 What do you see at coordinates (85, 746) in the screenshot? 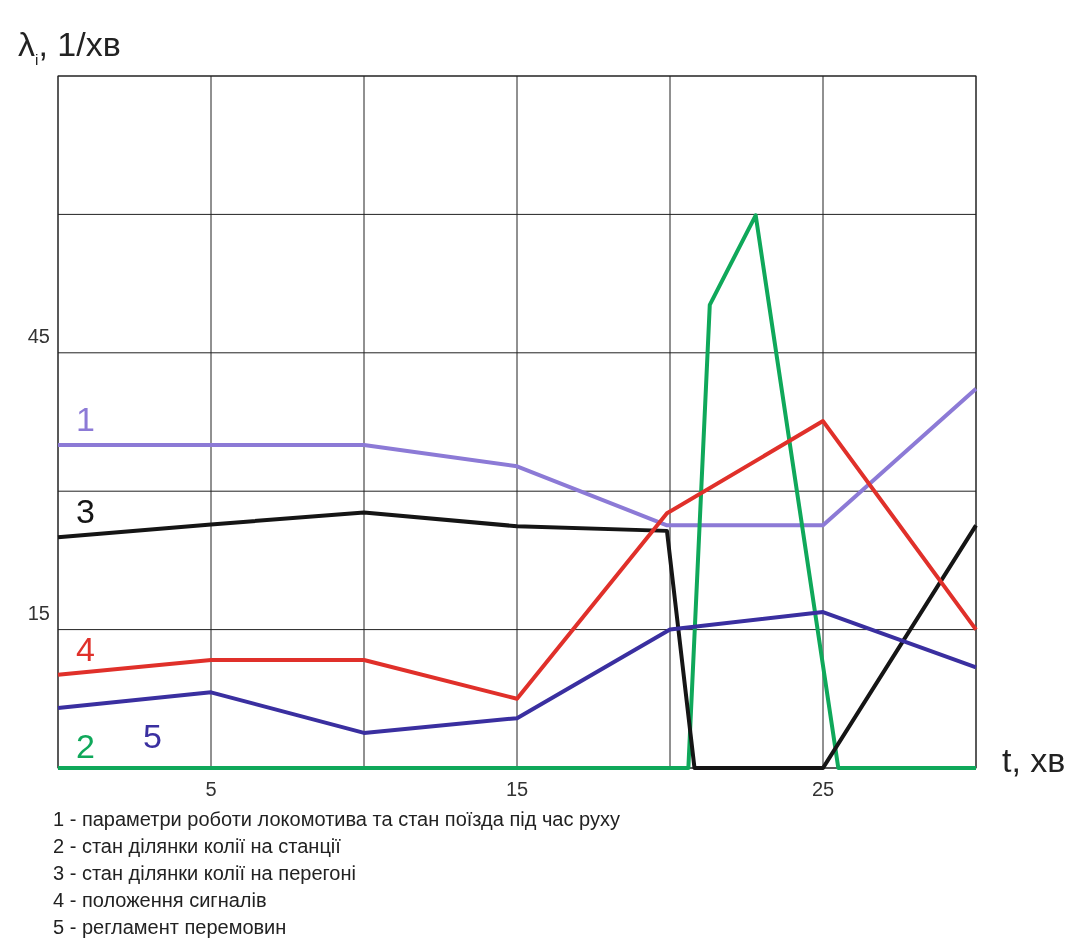
I see `series-label: 2` at bounding box center [85, 746].